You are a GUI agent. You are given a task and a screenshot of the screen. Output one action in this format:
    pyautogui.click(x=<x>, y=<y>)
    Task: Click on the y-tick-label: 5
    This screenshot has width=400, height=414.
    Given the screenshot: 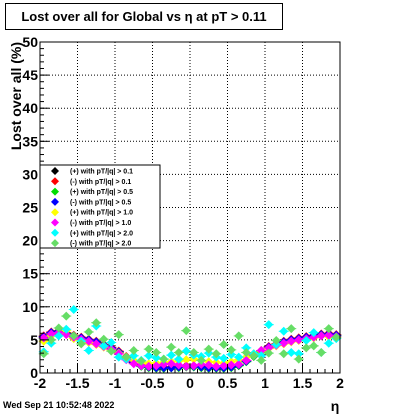 What is the action you would take?
    pyautogui.click(x=34, y=340)
    